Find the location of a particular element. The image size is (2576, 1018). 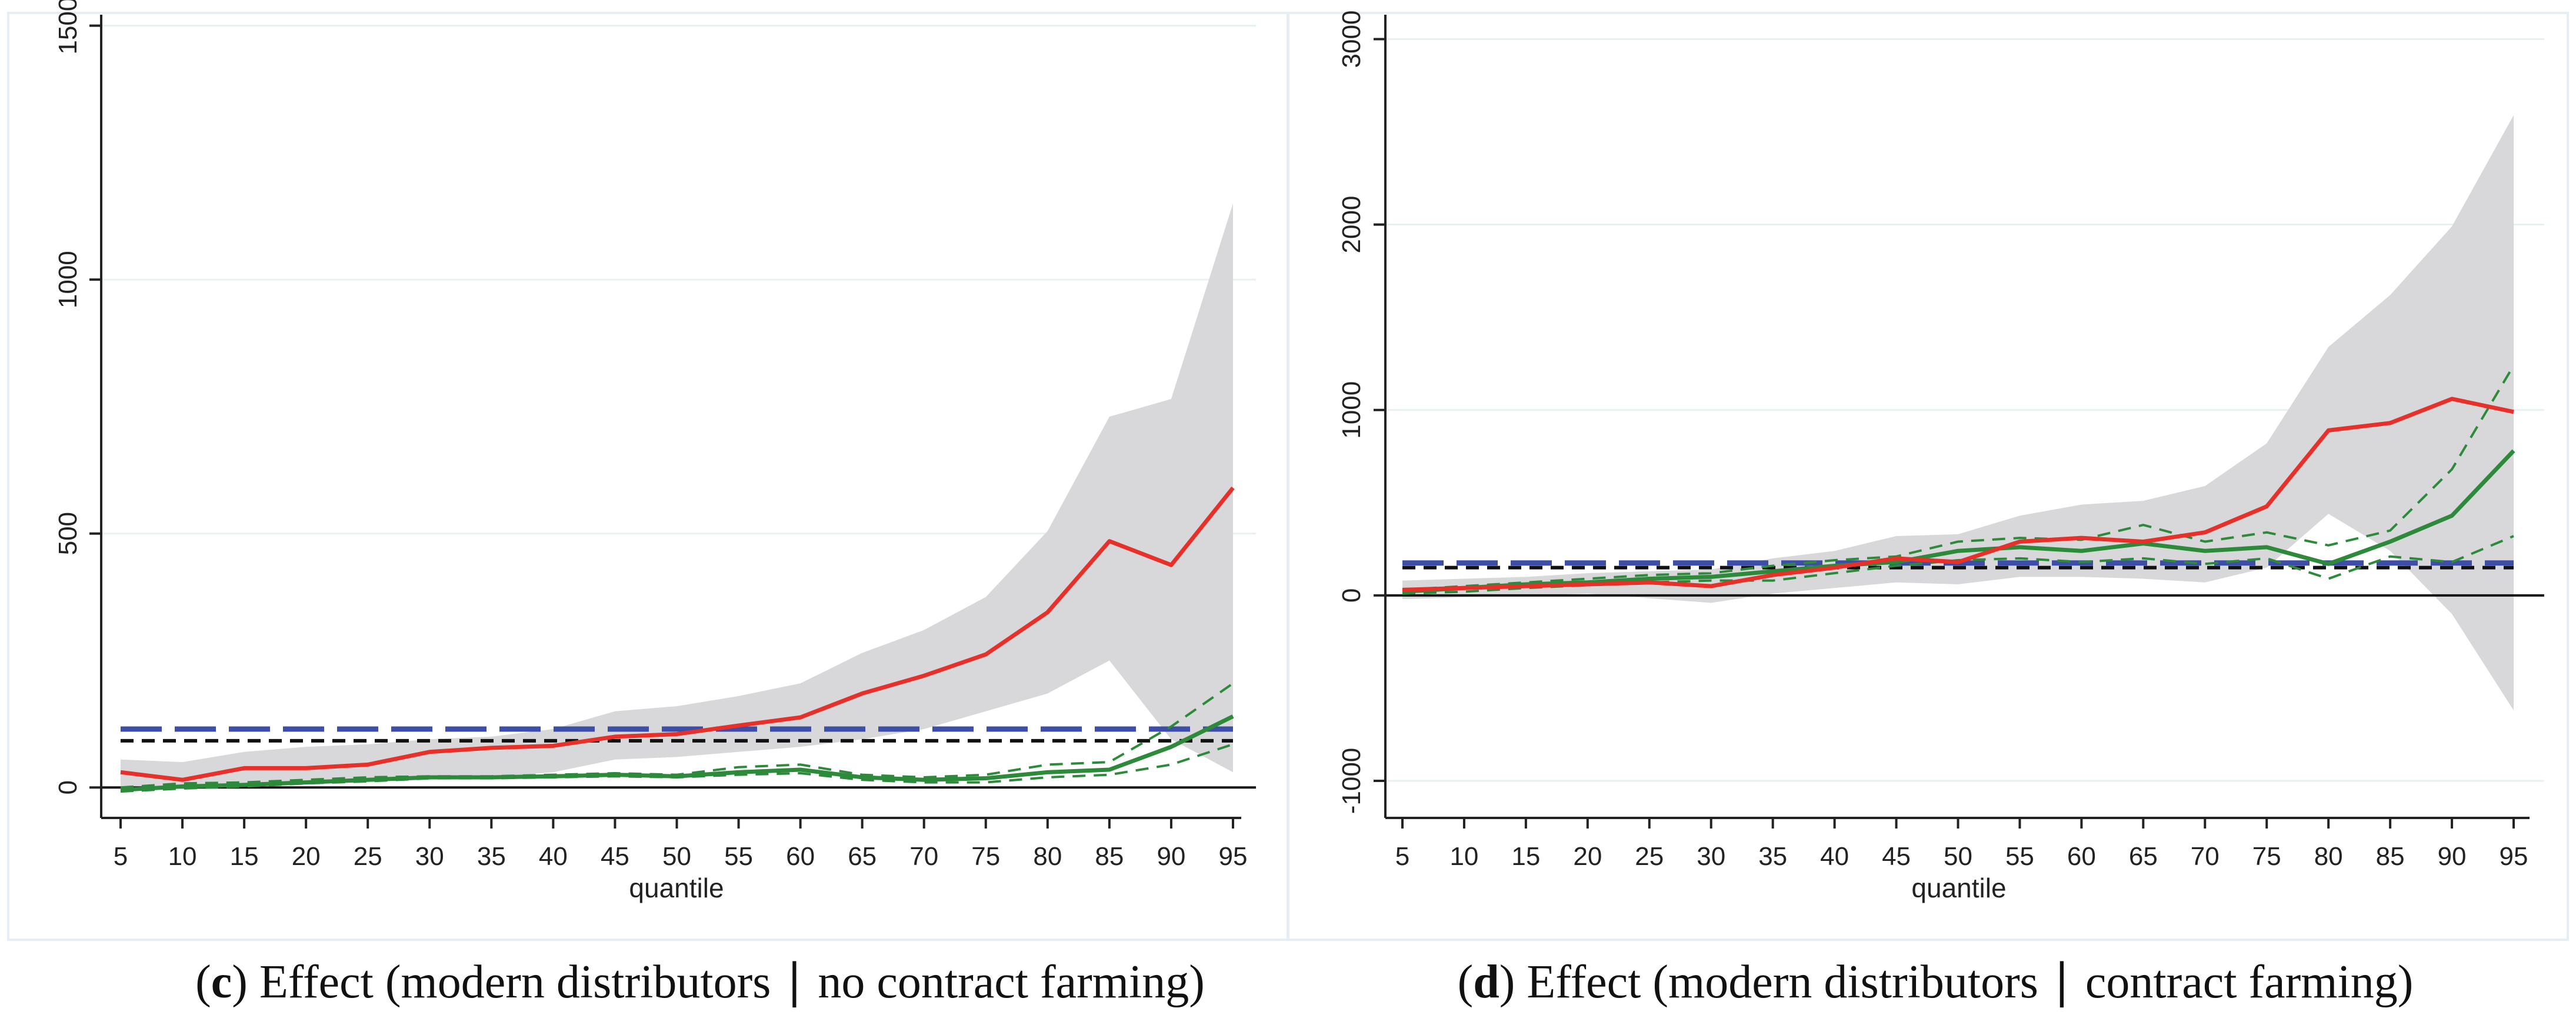

panel-c-x-tick-label: 80 is located at coordinates (1047, 856).